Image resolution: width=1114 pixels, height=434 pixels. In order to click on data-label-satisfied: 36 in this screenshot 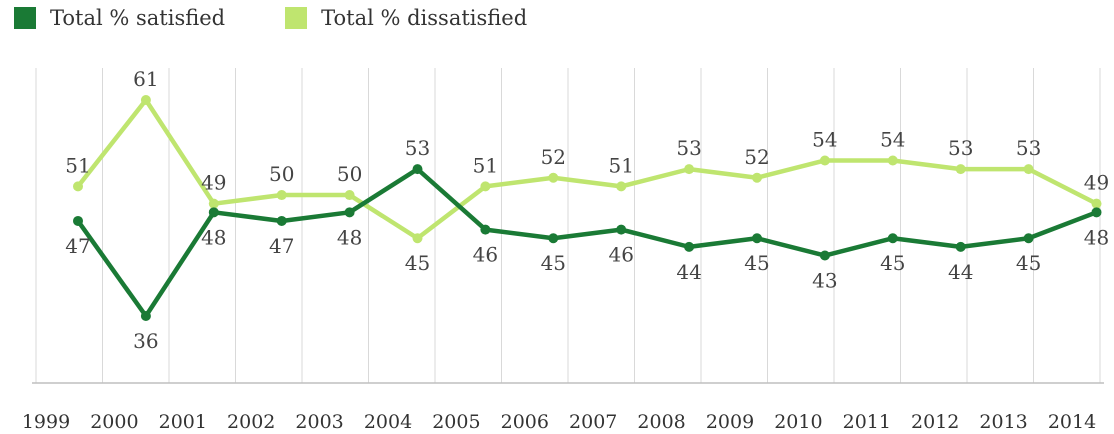, I will do `click(145, 341)`.